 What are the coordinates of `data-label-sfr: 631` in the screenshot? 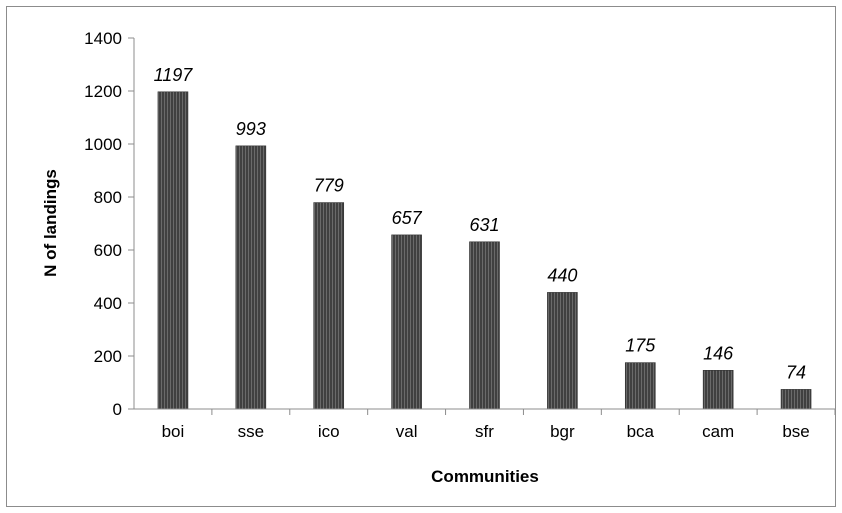 It's located at (484, 225).